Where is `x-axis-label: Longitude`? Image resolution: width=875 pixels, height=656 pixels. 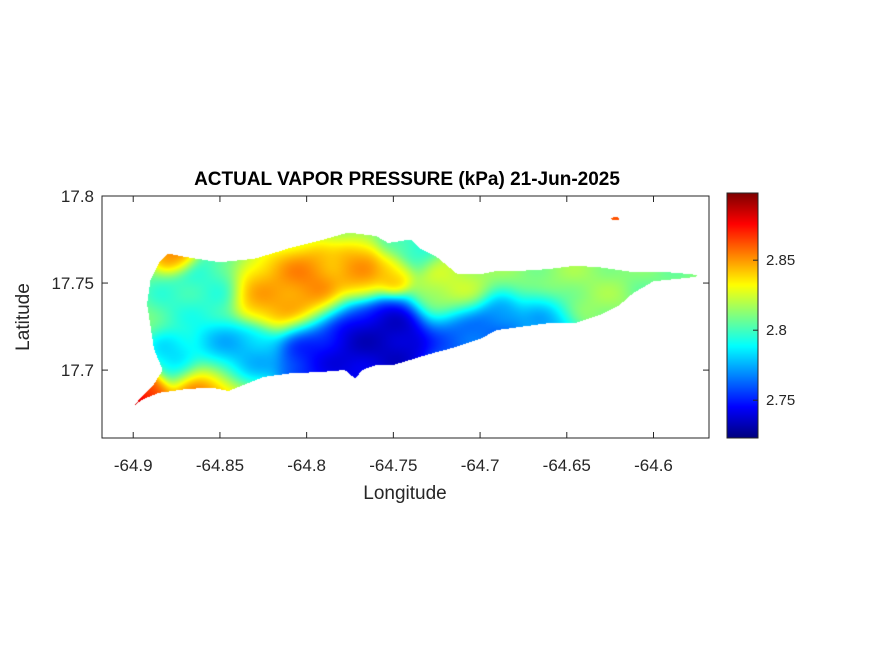 x-axis-label: Longitude is located at coordinates (404, 493).